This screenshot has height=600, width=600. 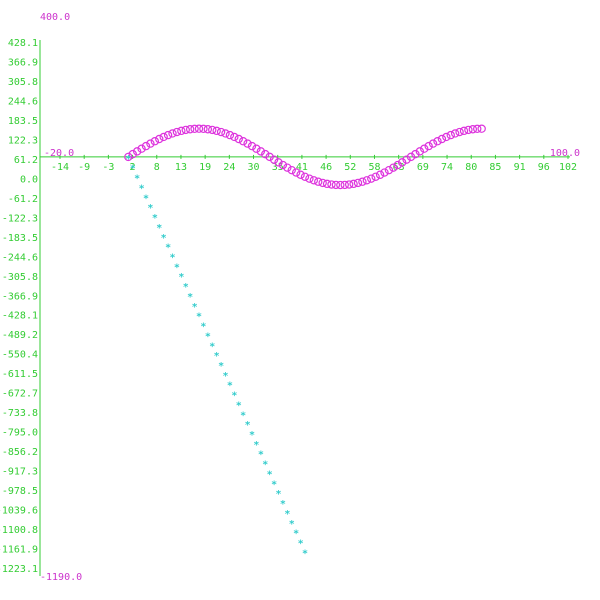 What do you see at coordinates (181, 167) in the screenshot?
I see `x-tick-label: 13` at bounding box center [181, 167].